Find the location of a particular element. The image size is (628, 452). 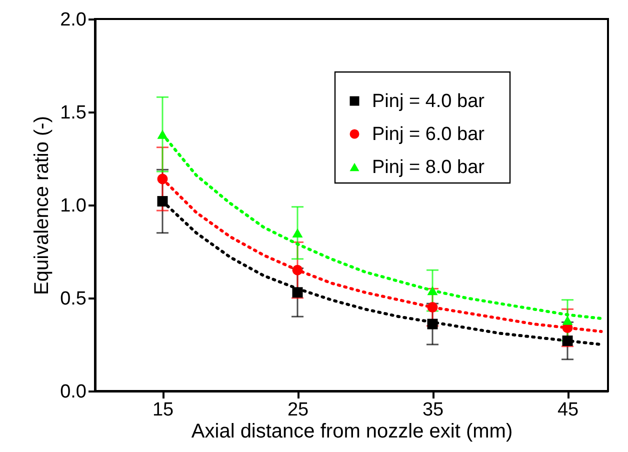

legend-label: Pinj = 4.0 bar is located at coordinates (429, 101).